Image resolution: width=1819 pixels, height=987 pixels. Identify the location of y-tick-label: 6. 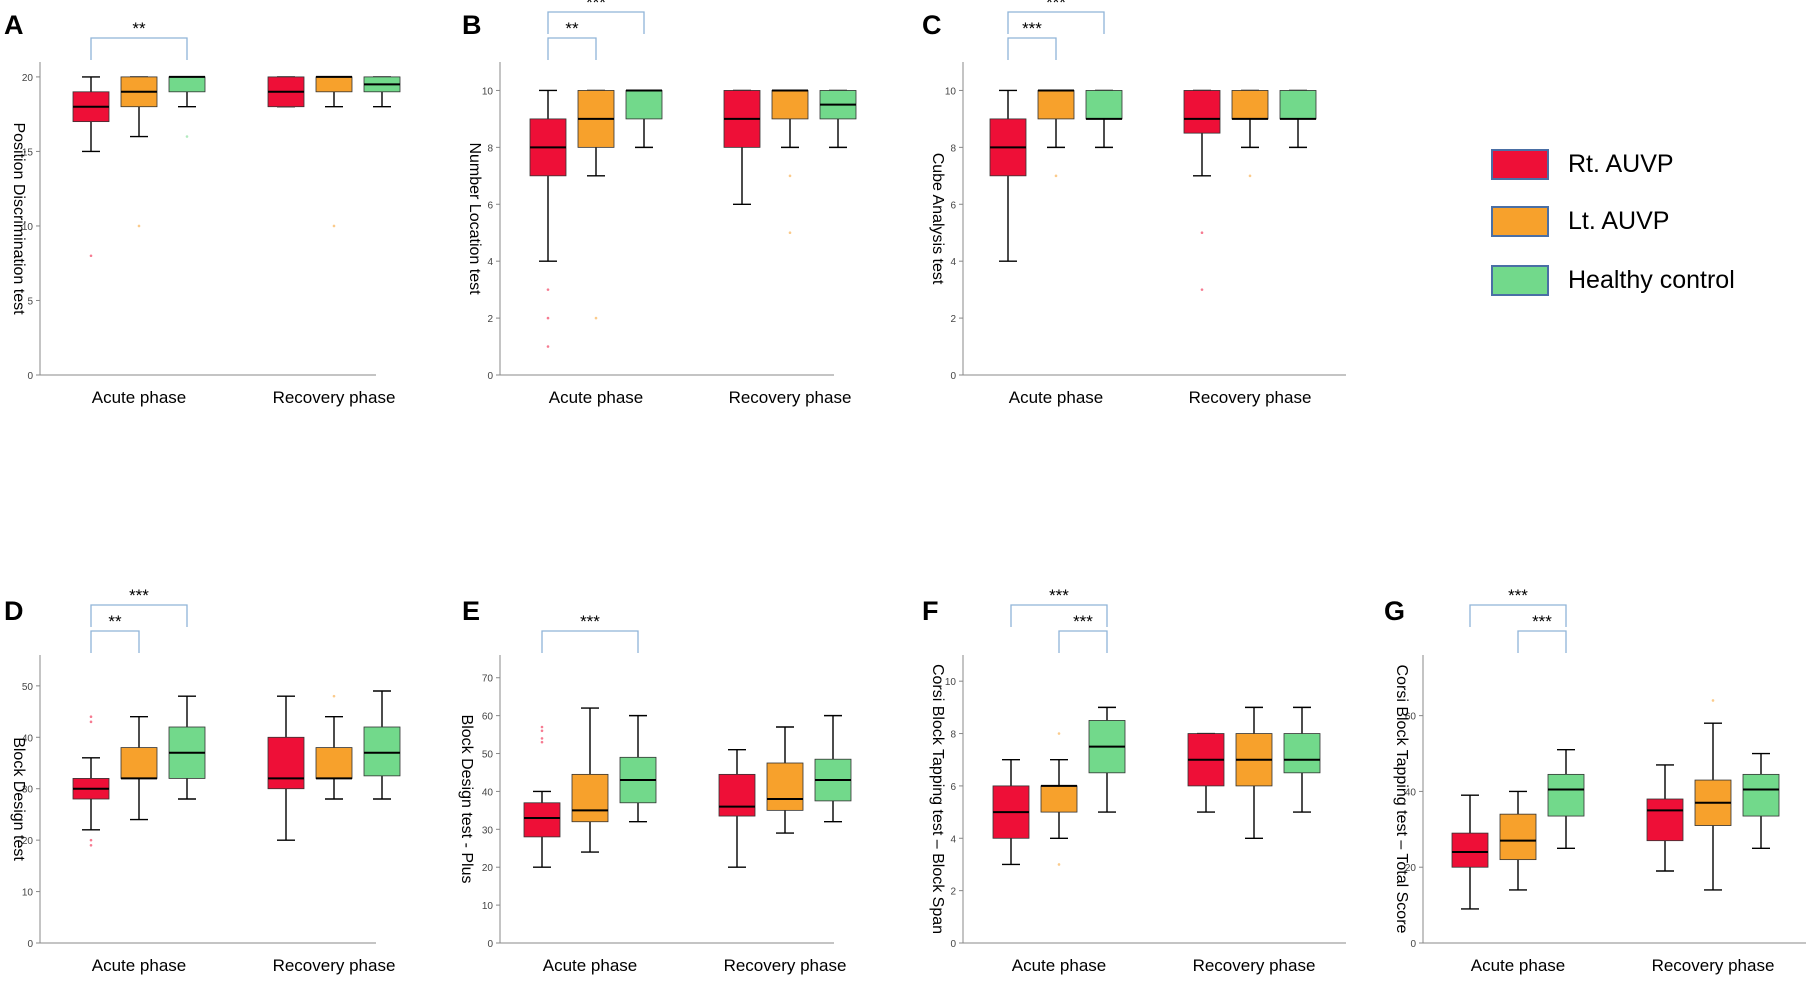
(953, 787).